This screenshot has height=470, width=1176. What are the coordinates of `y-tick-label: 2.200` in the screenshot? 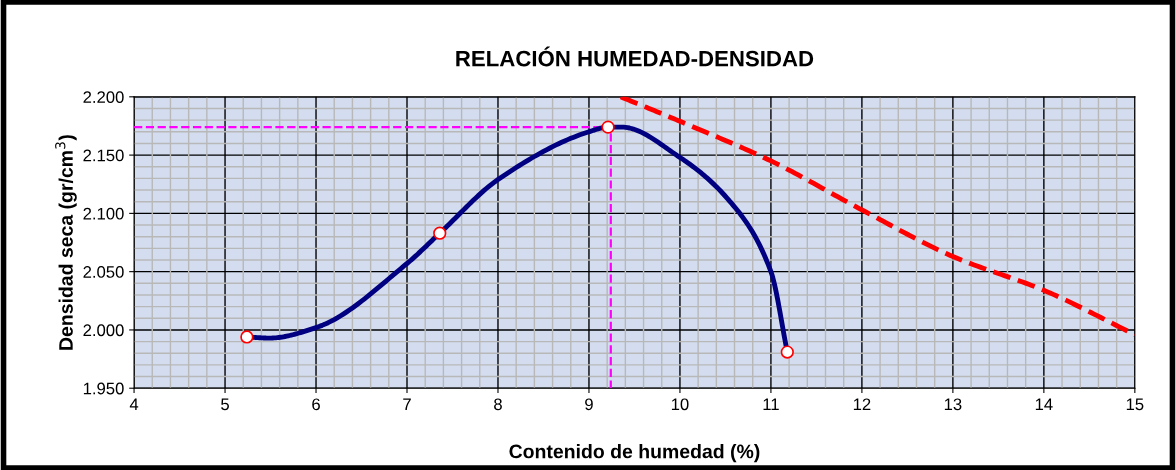 It's located at (103, 97).